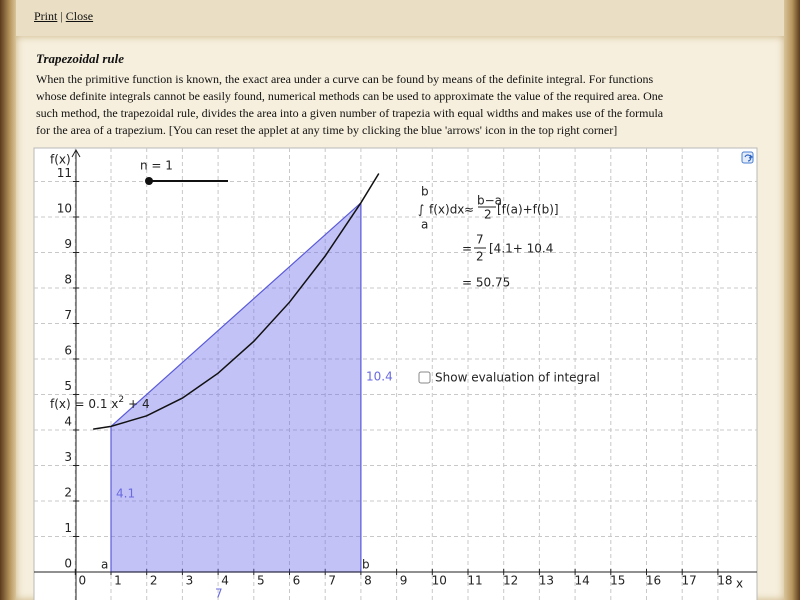  What do you see at coordinates (121, 400) in the screenshot?
I see `function-power: 2` at bounding box center [121, 400].